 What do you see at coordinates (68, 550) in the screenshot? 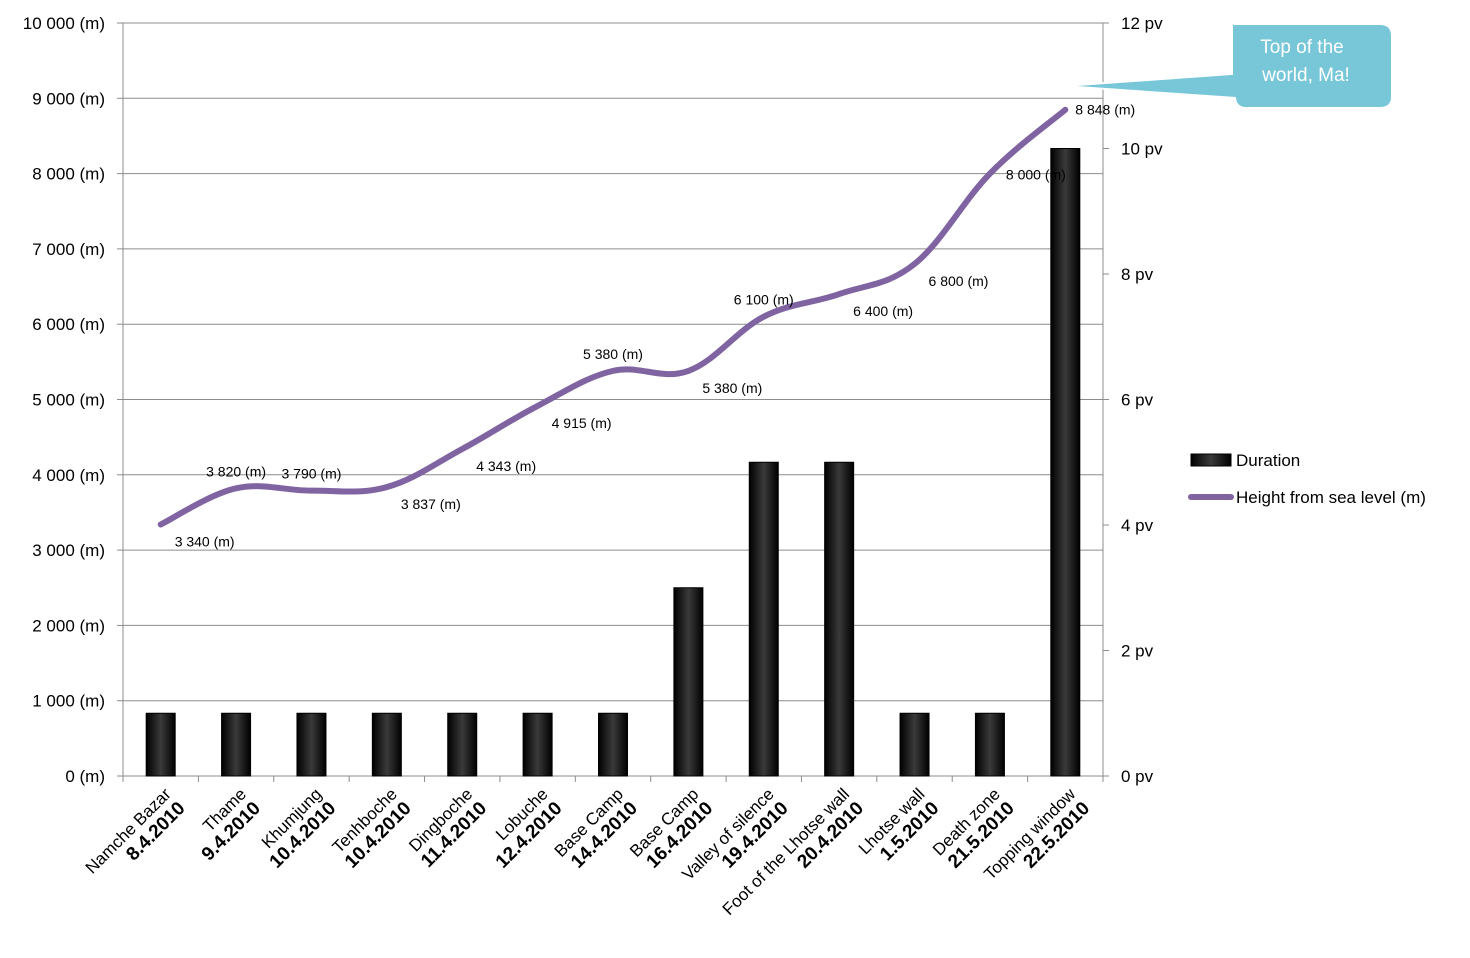
I see `left-tick-label: 3 000 (m)` at bounding box center [68, 550].